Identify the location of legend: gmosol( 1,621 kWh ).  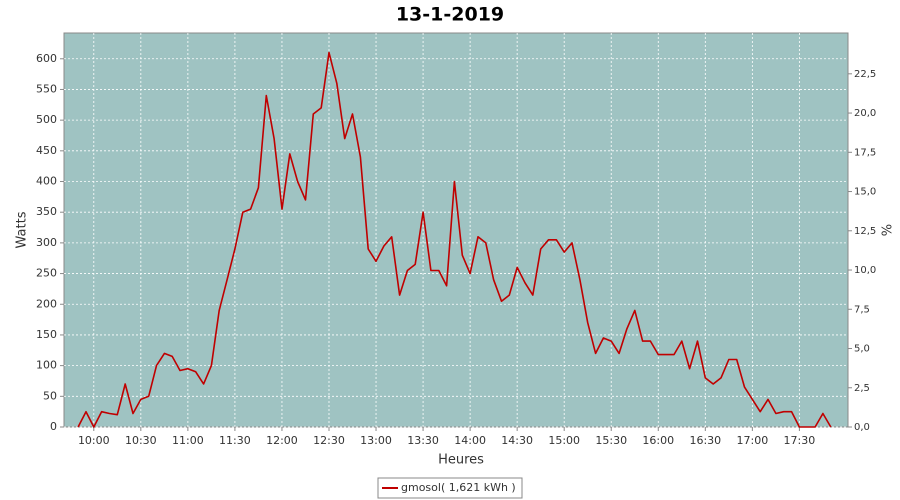
(450, 488).